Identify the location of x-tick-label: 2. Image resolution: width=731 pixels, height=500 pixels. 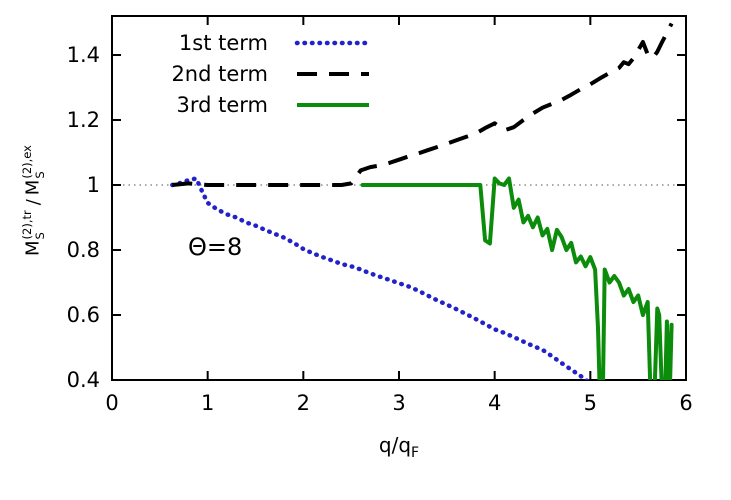
(303, 403).